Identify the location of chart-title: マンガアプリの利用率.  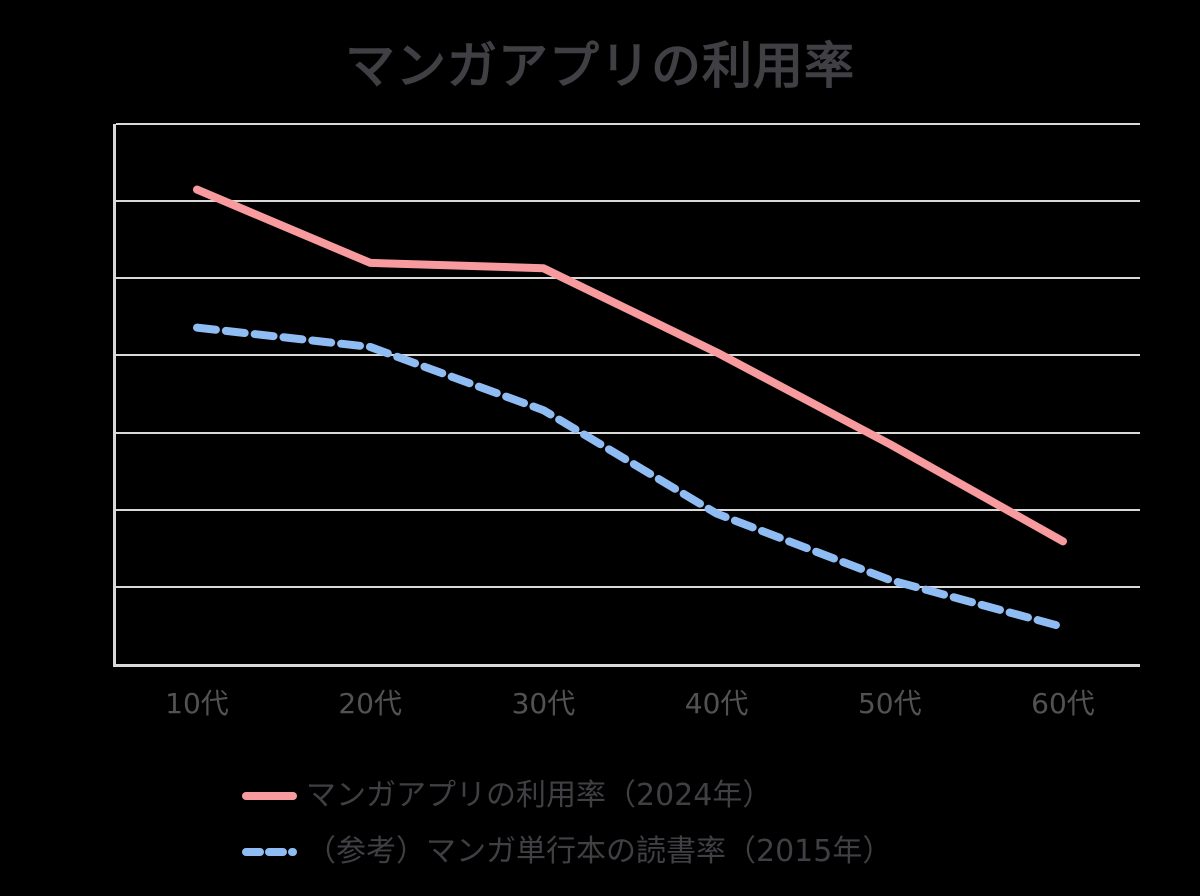
(600, 66).